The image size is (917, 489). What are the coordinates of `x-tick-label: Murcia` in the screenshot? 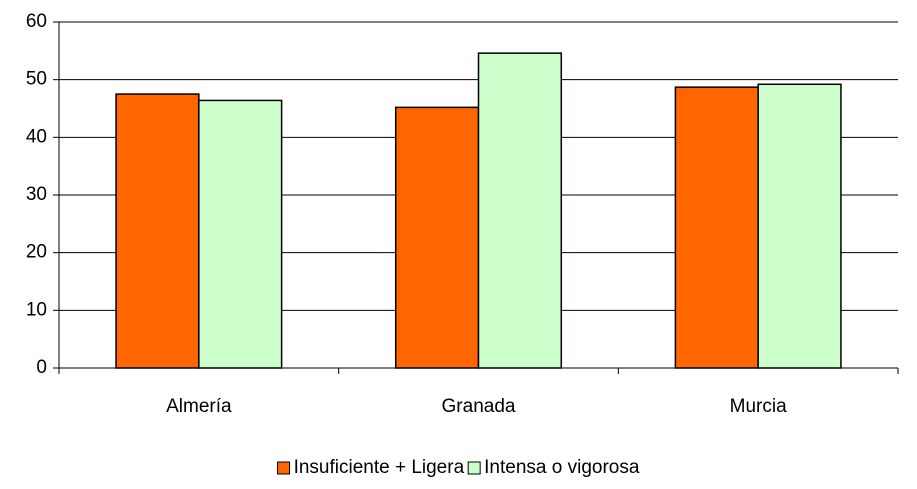 It's located at (758, 406).